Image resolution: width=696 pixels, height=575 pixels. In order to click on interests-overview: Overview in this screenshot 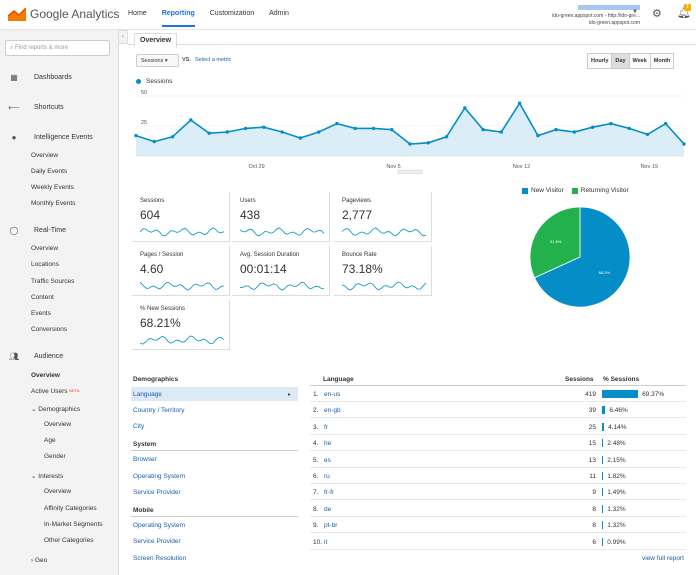, I will do `click(58, 491)`.